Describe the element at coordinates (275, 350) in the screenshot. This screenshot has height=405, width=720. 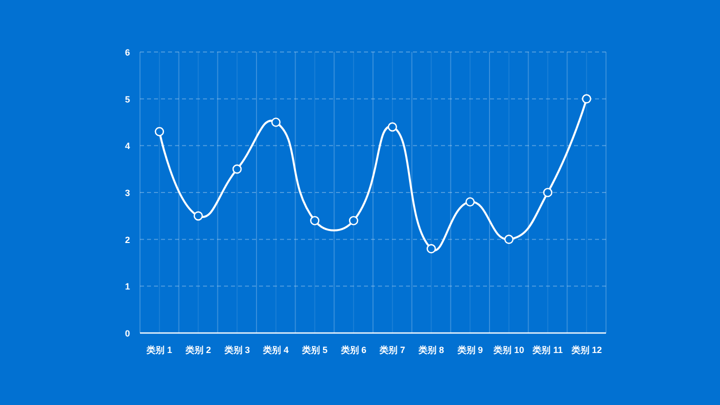
I see `x-tick-label: 类别 4` at that location.